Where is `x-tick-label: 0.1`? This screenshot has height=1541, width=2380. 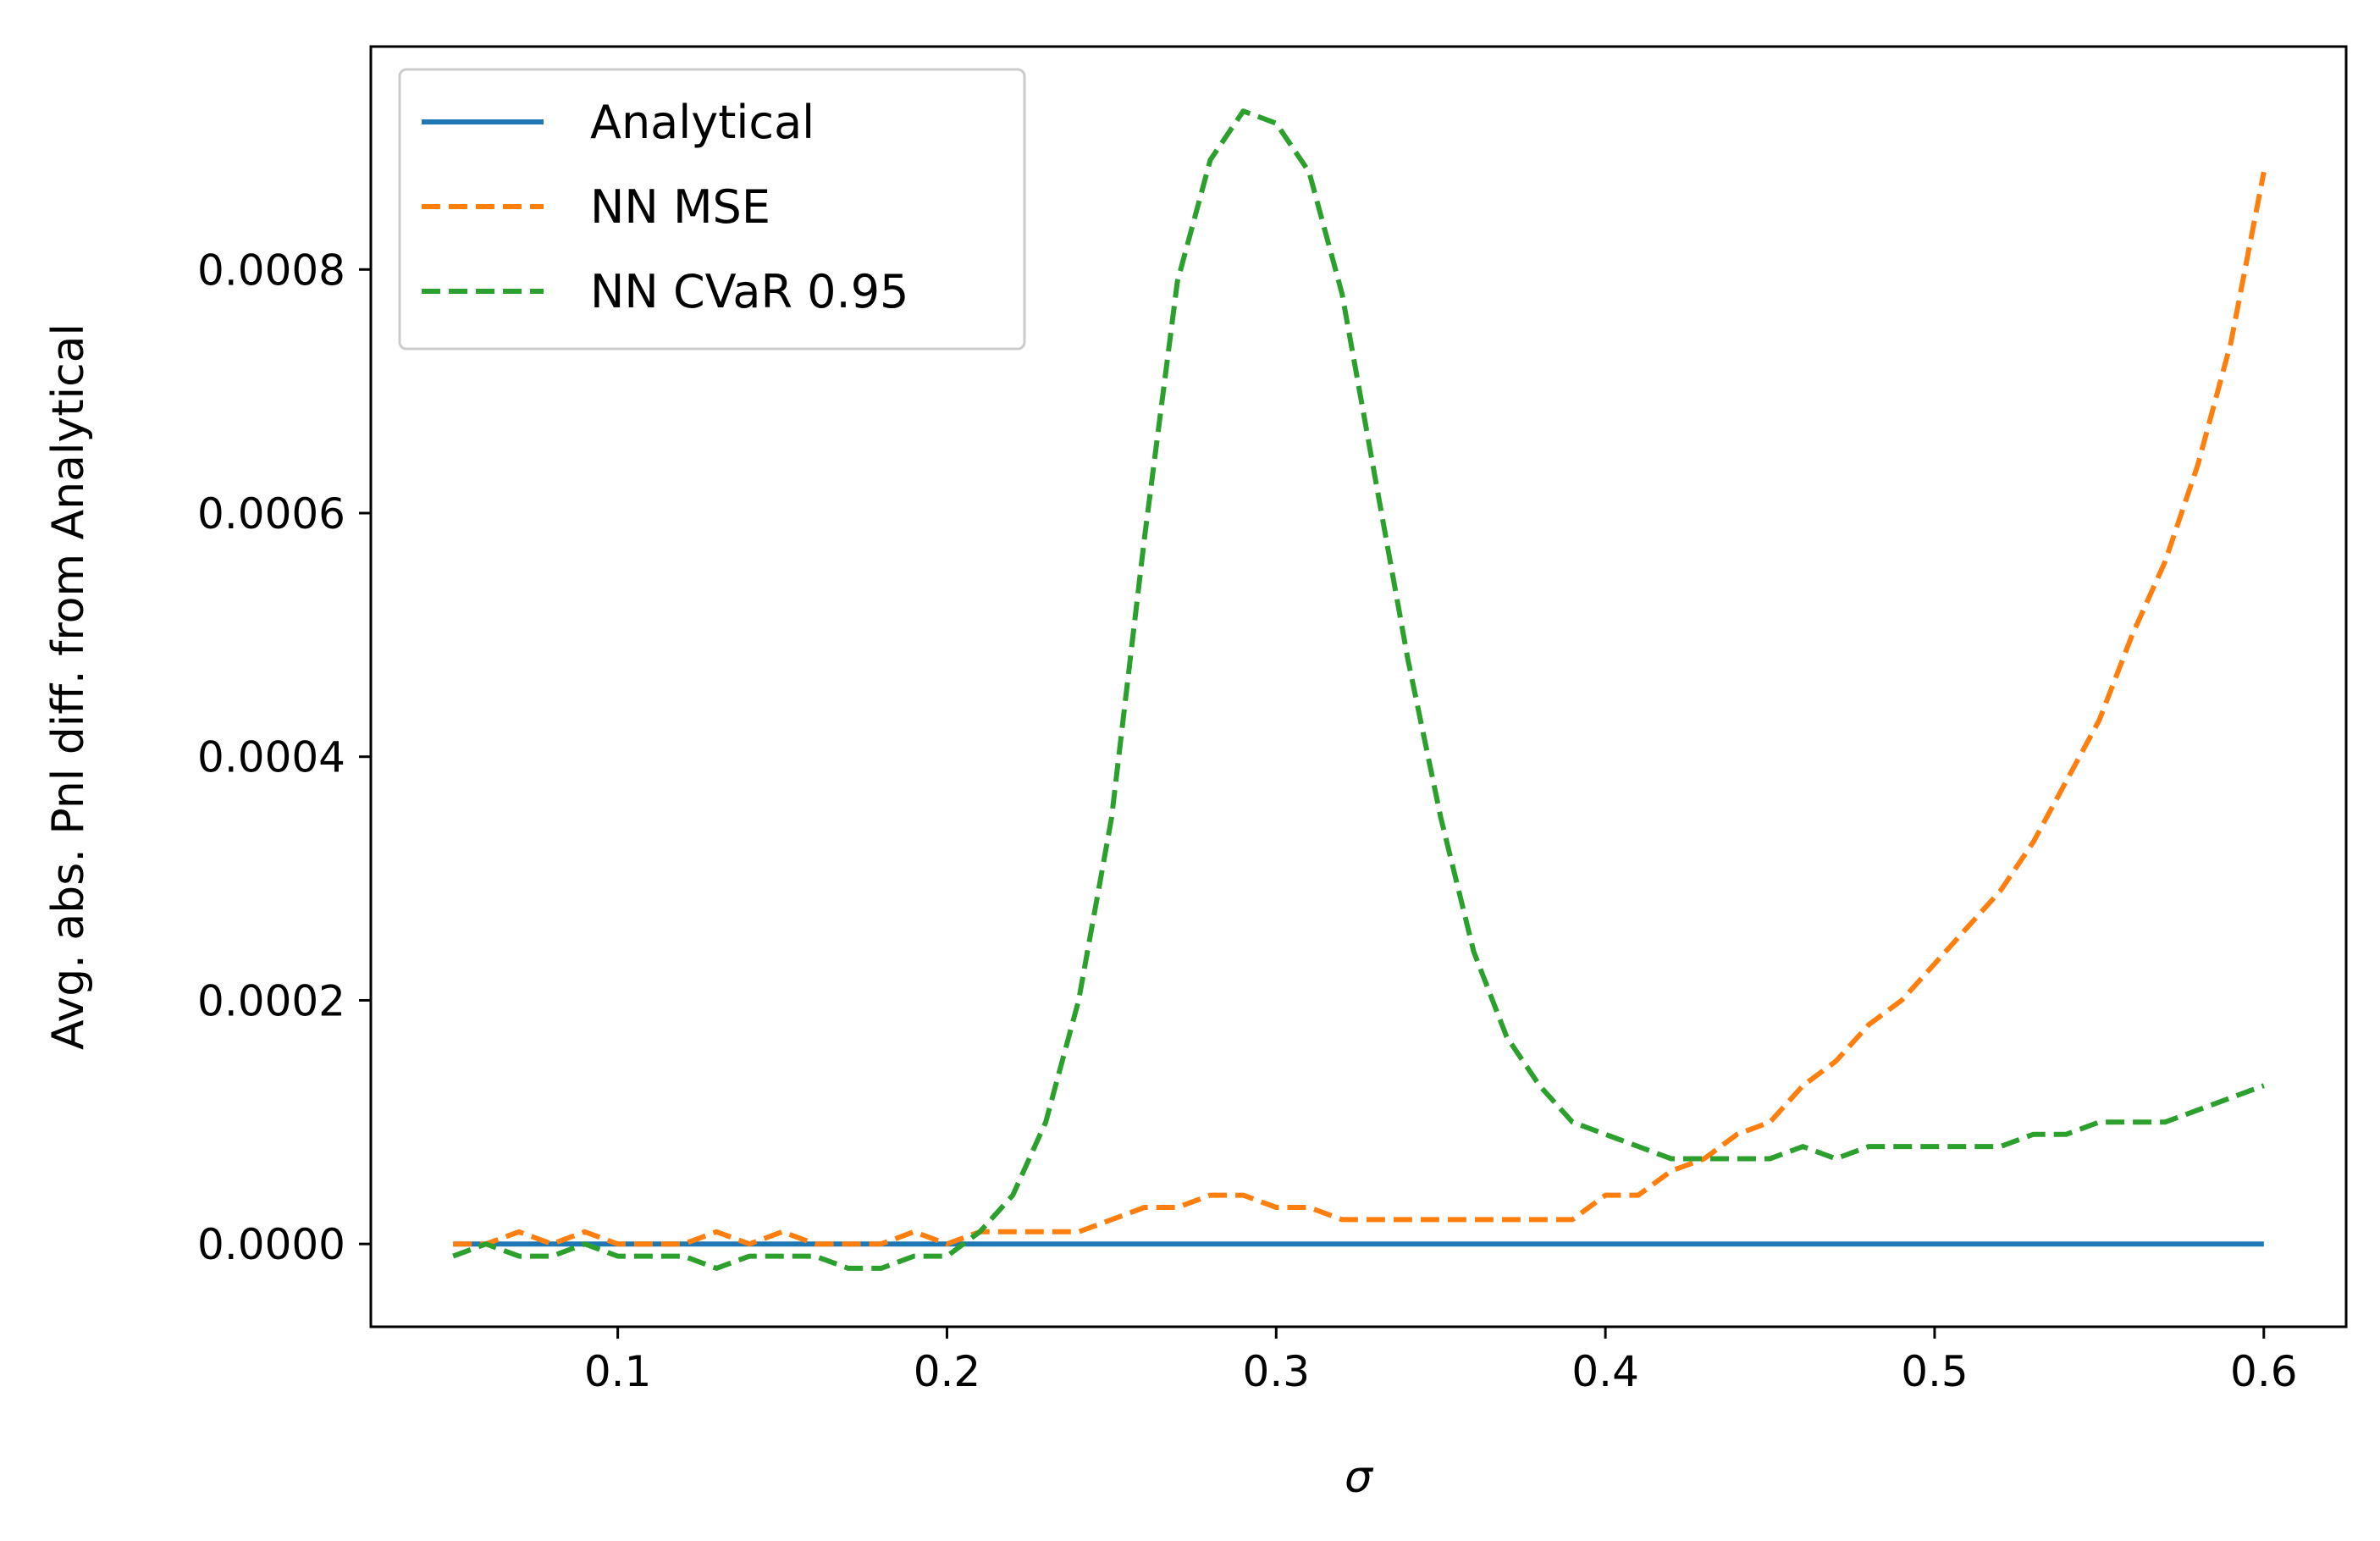
x-tick-label: 0.1 is located at coordinates (618, 1372).